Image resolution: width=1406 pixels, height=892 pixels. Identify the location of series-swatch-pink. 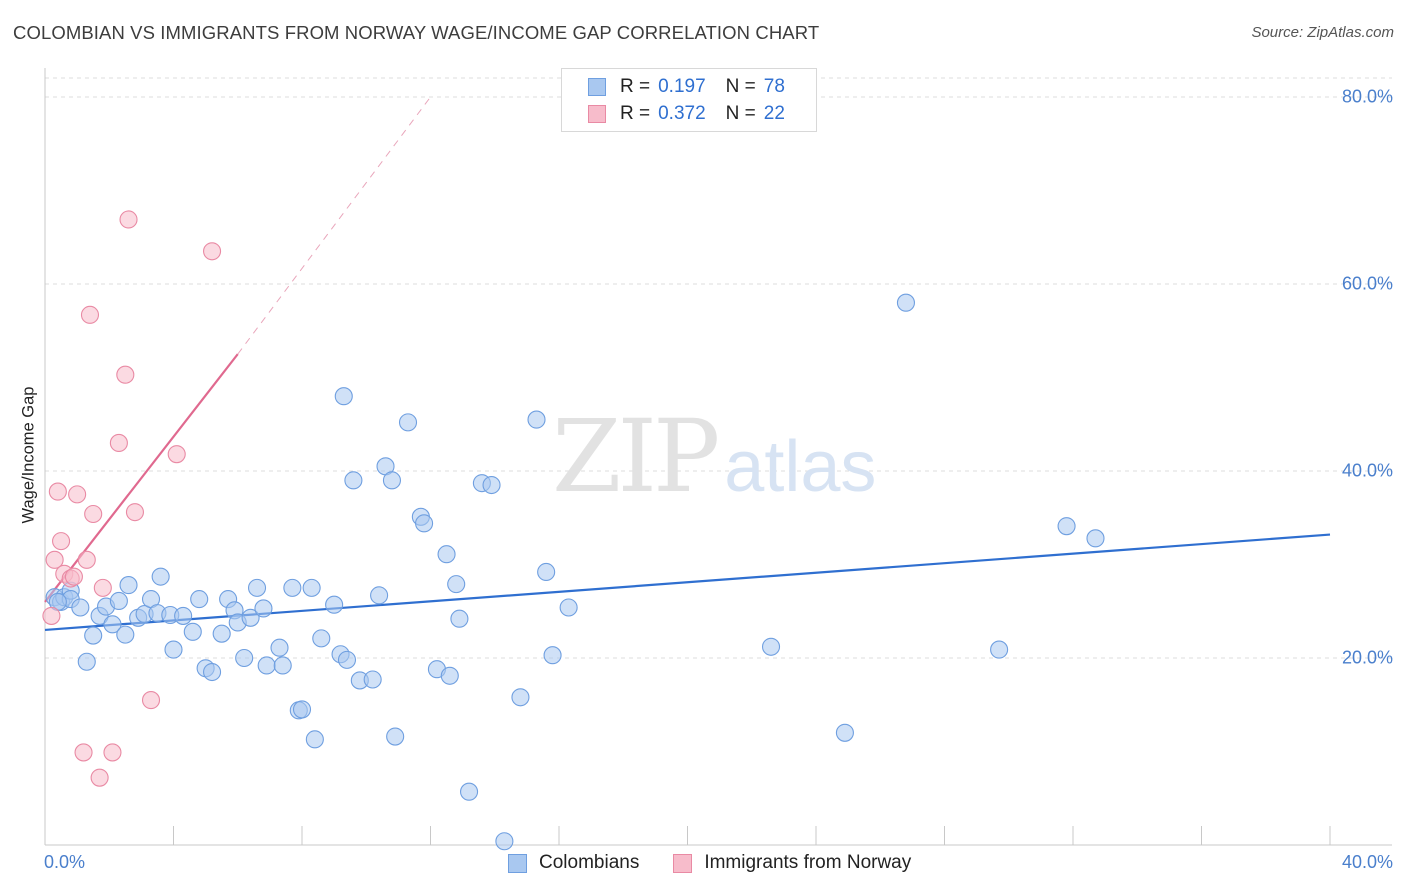
(683, 863).